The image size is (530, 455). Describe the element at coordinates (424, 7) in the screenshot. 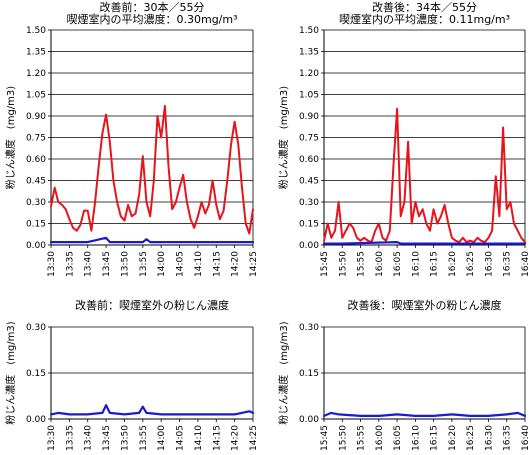

I see `chart-title: 改善後：34本／55分` at that location.